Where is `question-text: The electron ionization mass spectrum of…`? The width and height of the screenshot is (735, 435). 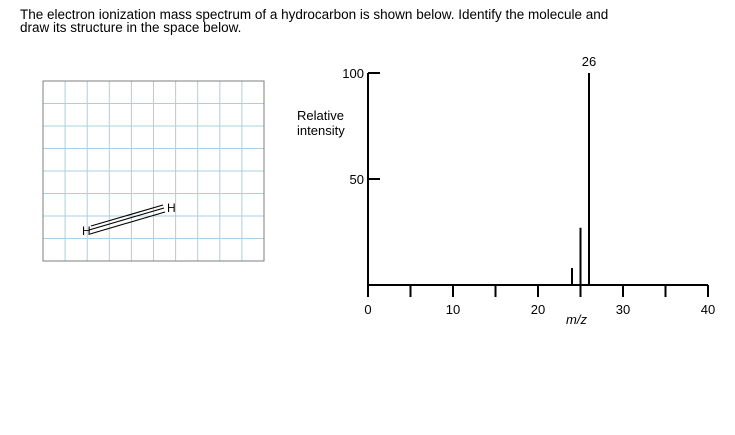
question-text: The electron ionization mass spectrum of… is located at coordinates (370, 21).